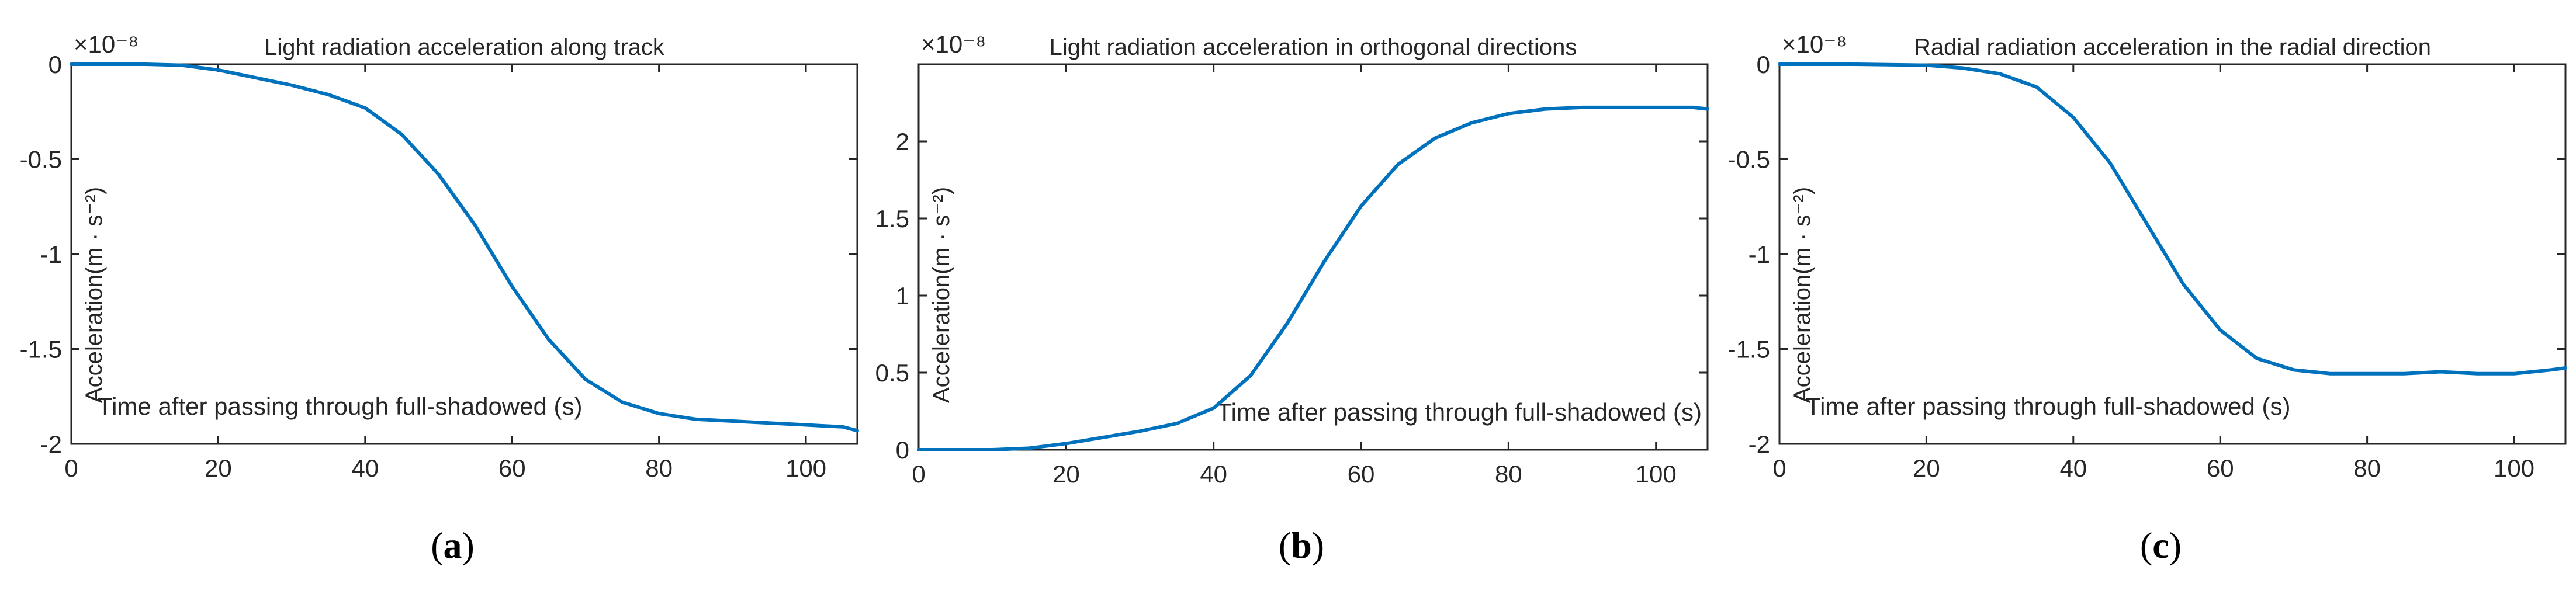 The image size is (2576, 594). What do you see at coordinates (903, 141) in the screenshot?
I see `y-tick-label: 2` at bounding box center [903, 141].